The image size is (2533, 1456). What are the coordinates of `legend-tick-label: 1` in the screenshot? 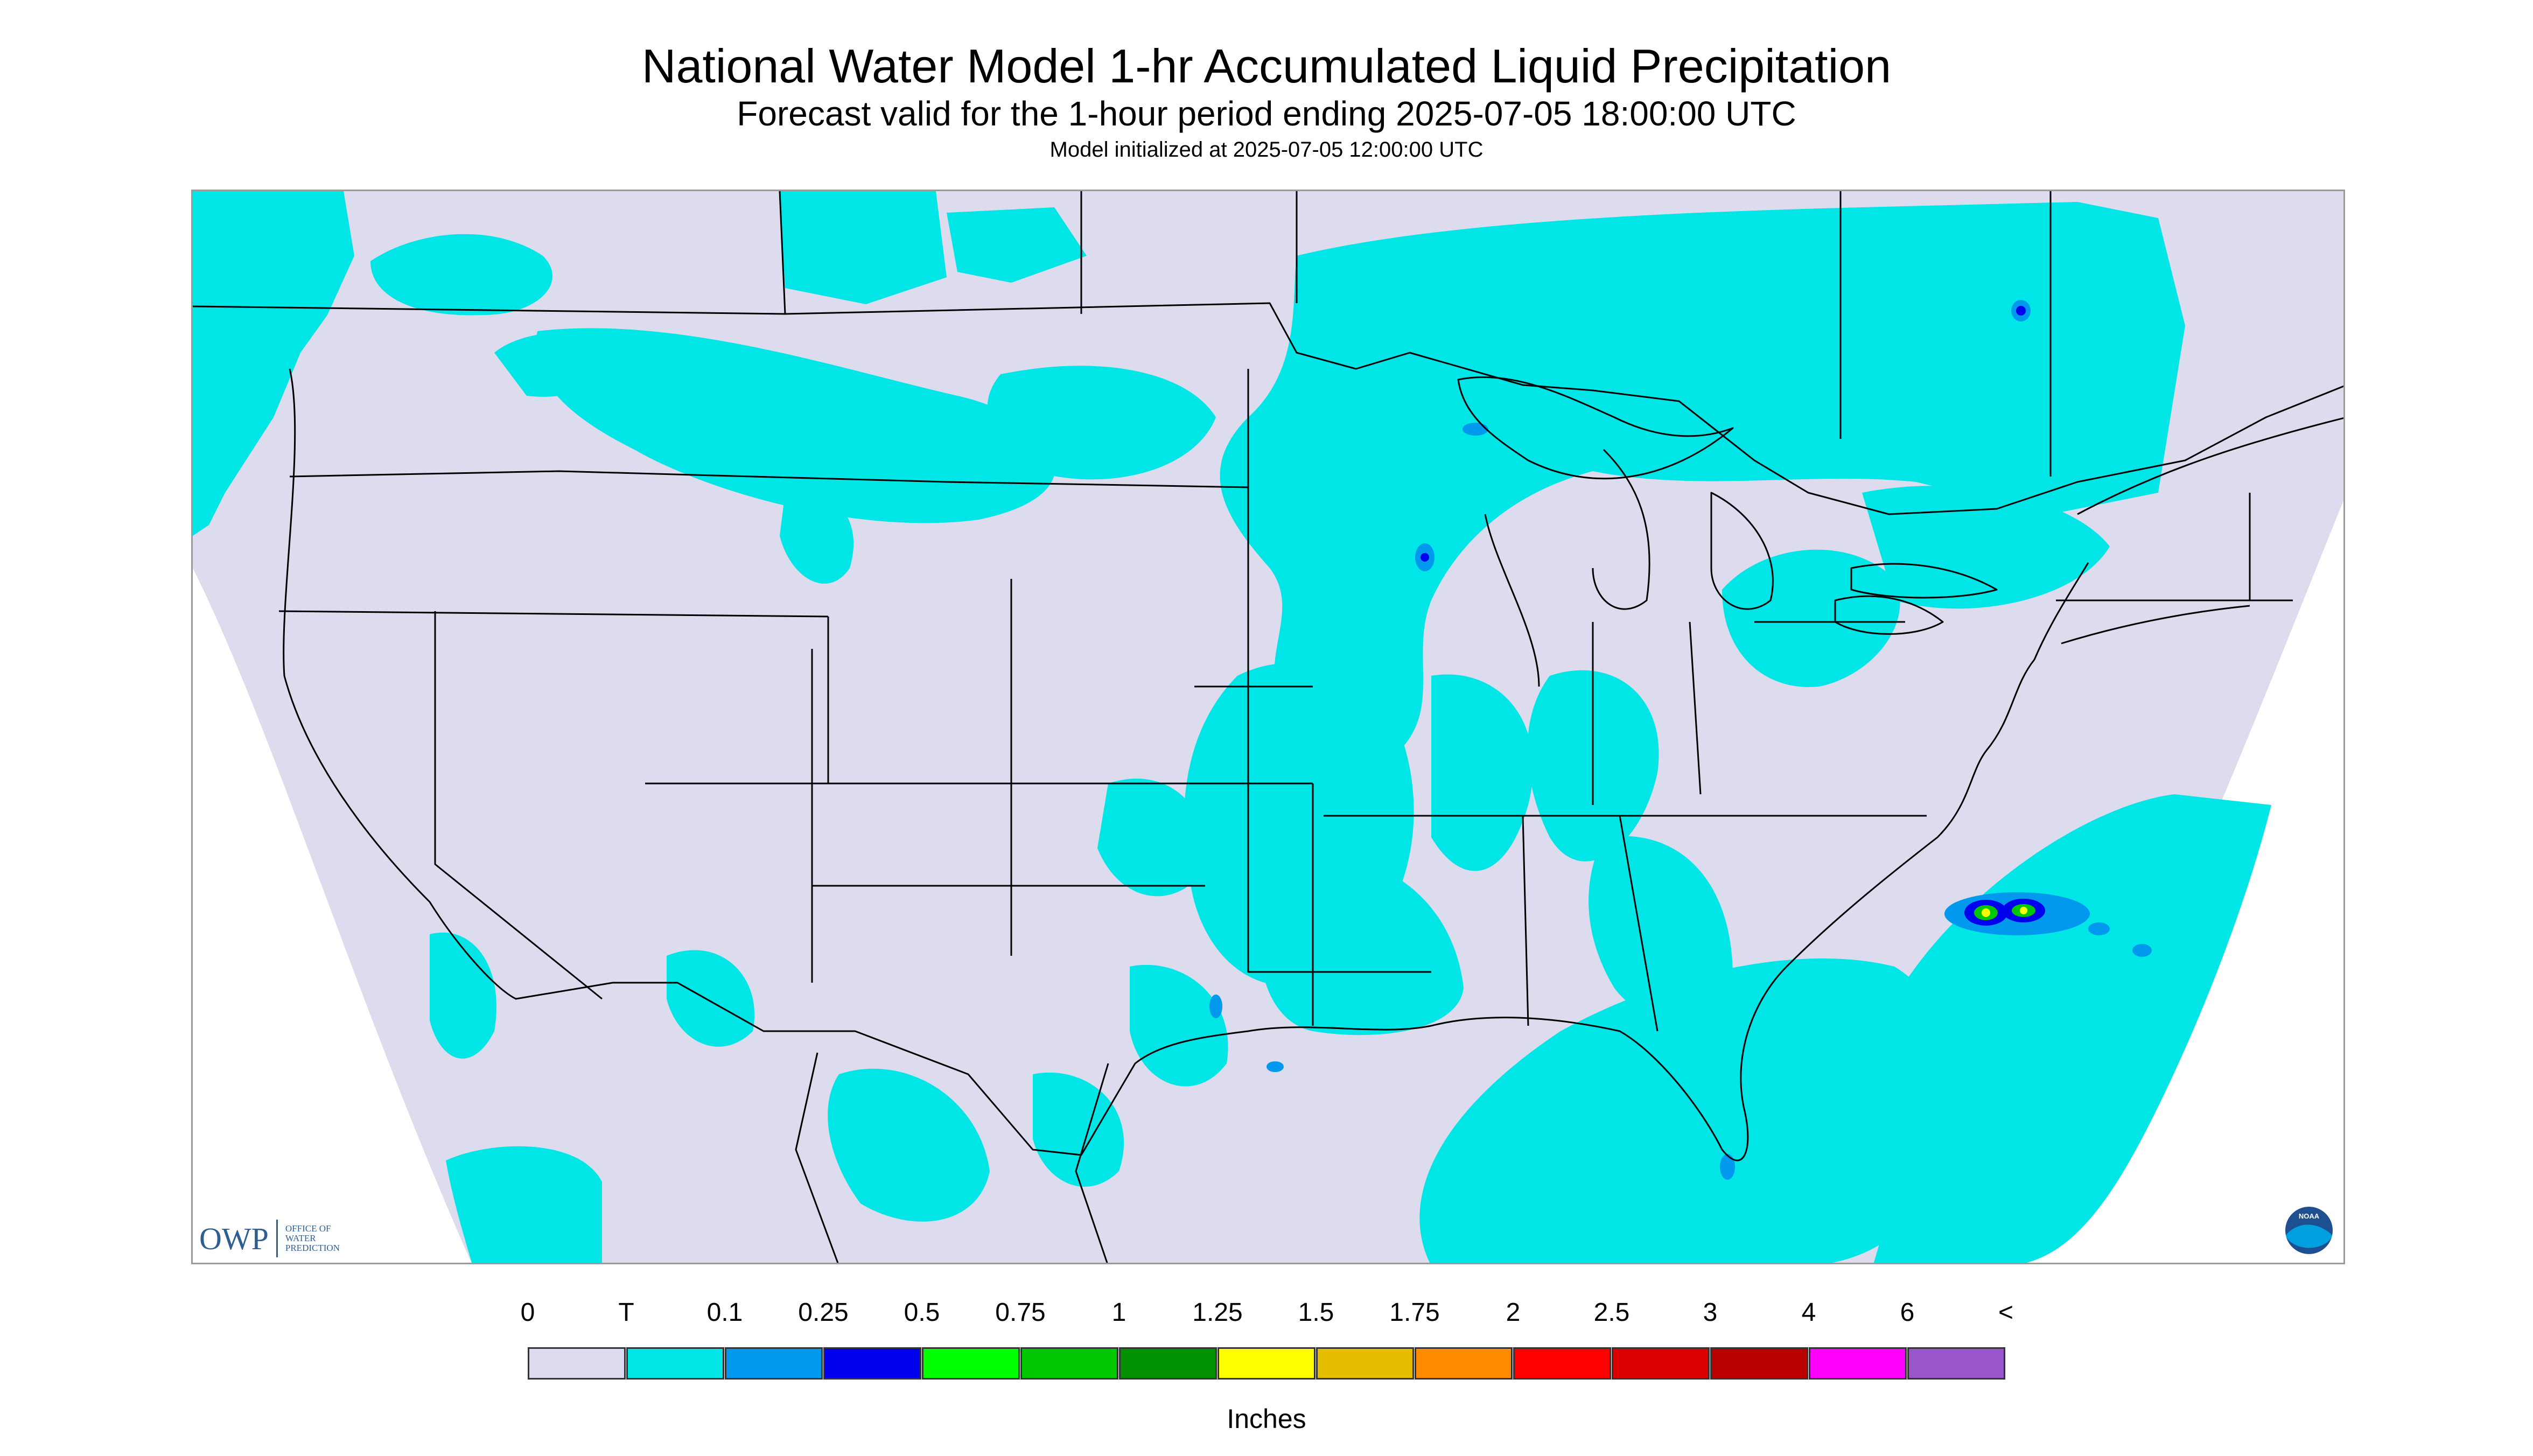 It's located at (1119, 1312).